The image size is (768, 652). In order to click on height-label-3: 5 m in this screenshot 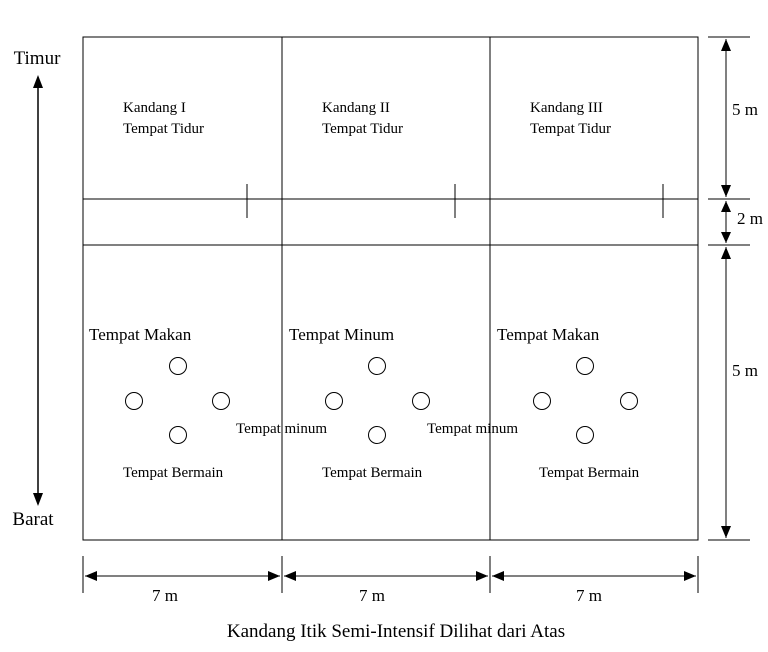, I will do `click(745, 370)`.